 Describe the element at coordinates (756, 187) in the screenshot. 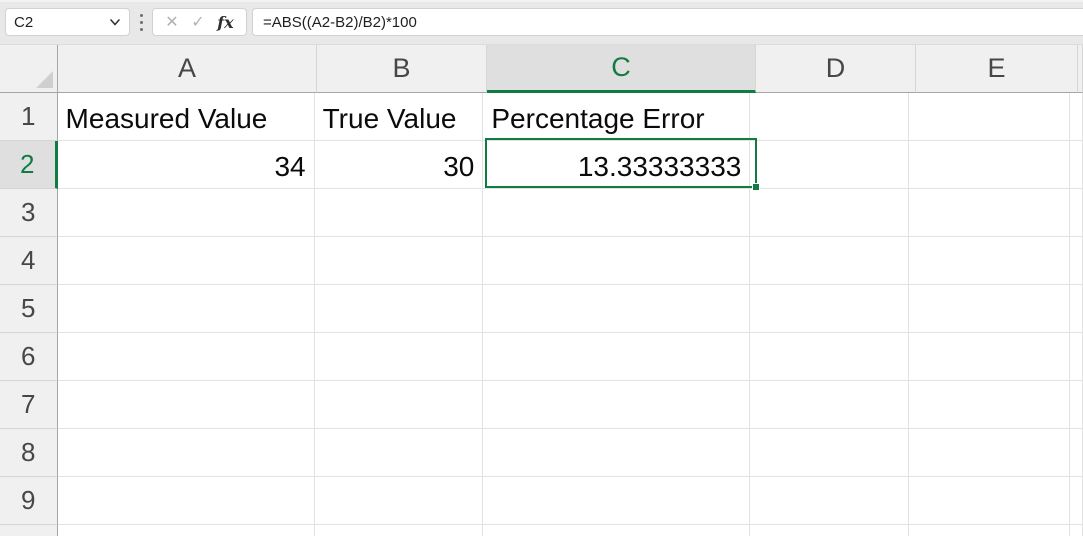

I see `fill-handle` at that location.